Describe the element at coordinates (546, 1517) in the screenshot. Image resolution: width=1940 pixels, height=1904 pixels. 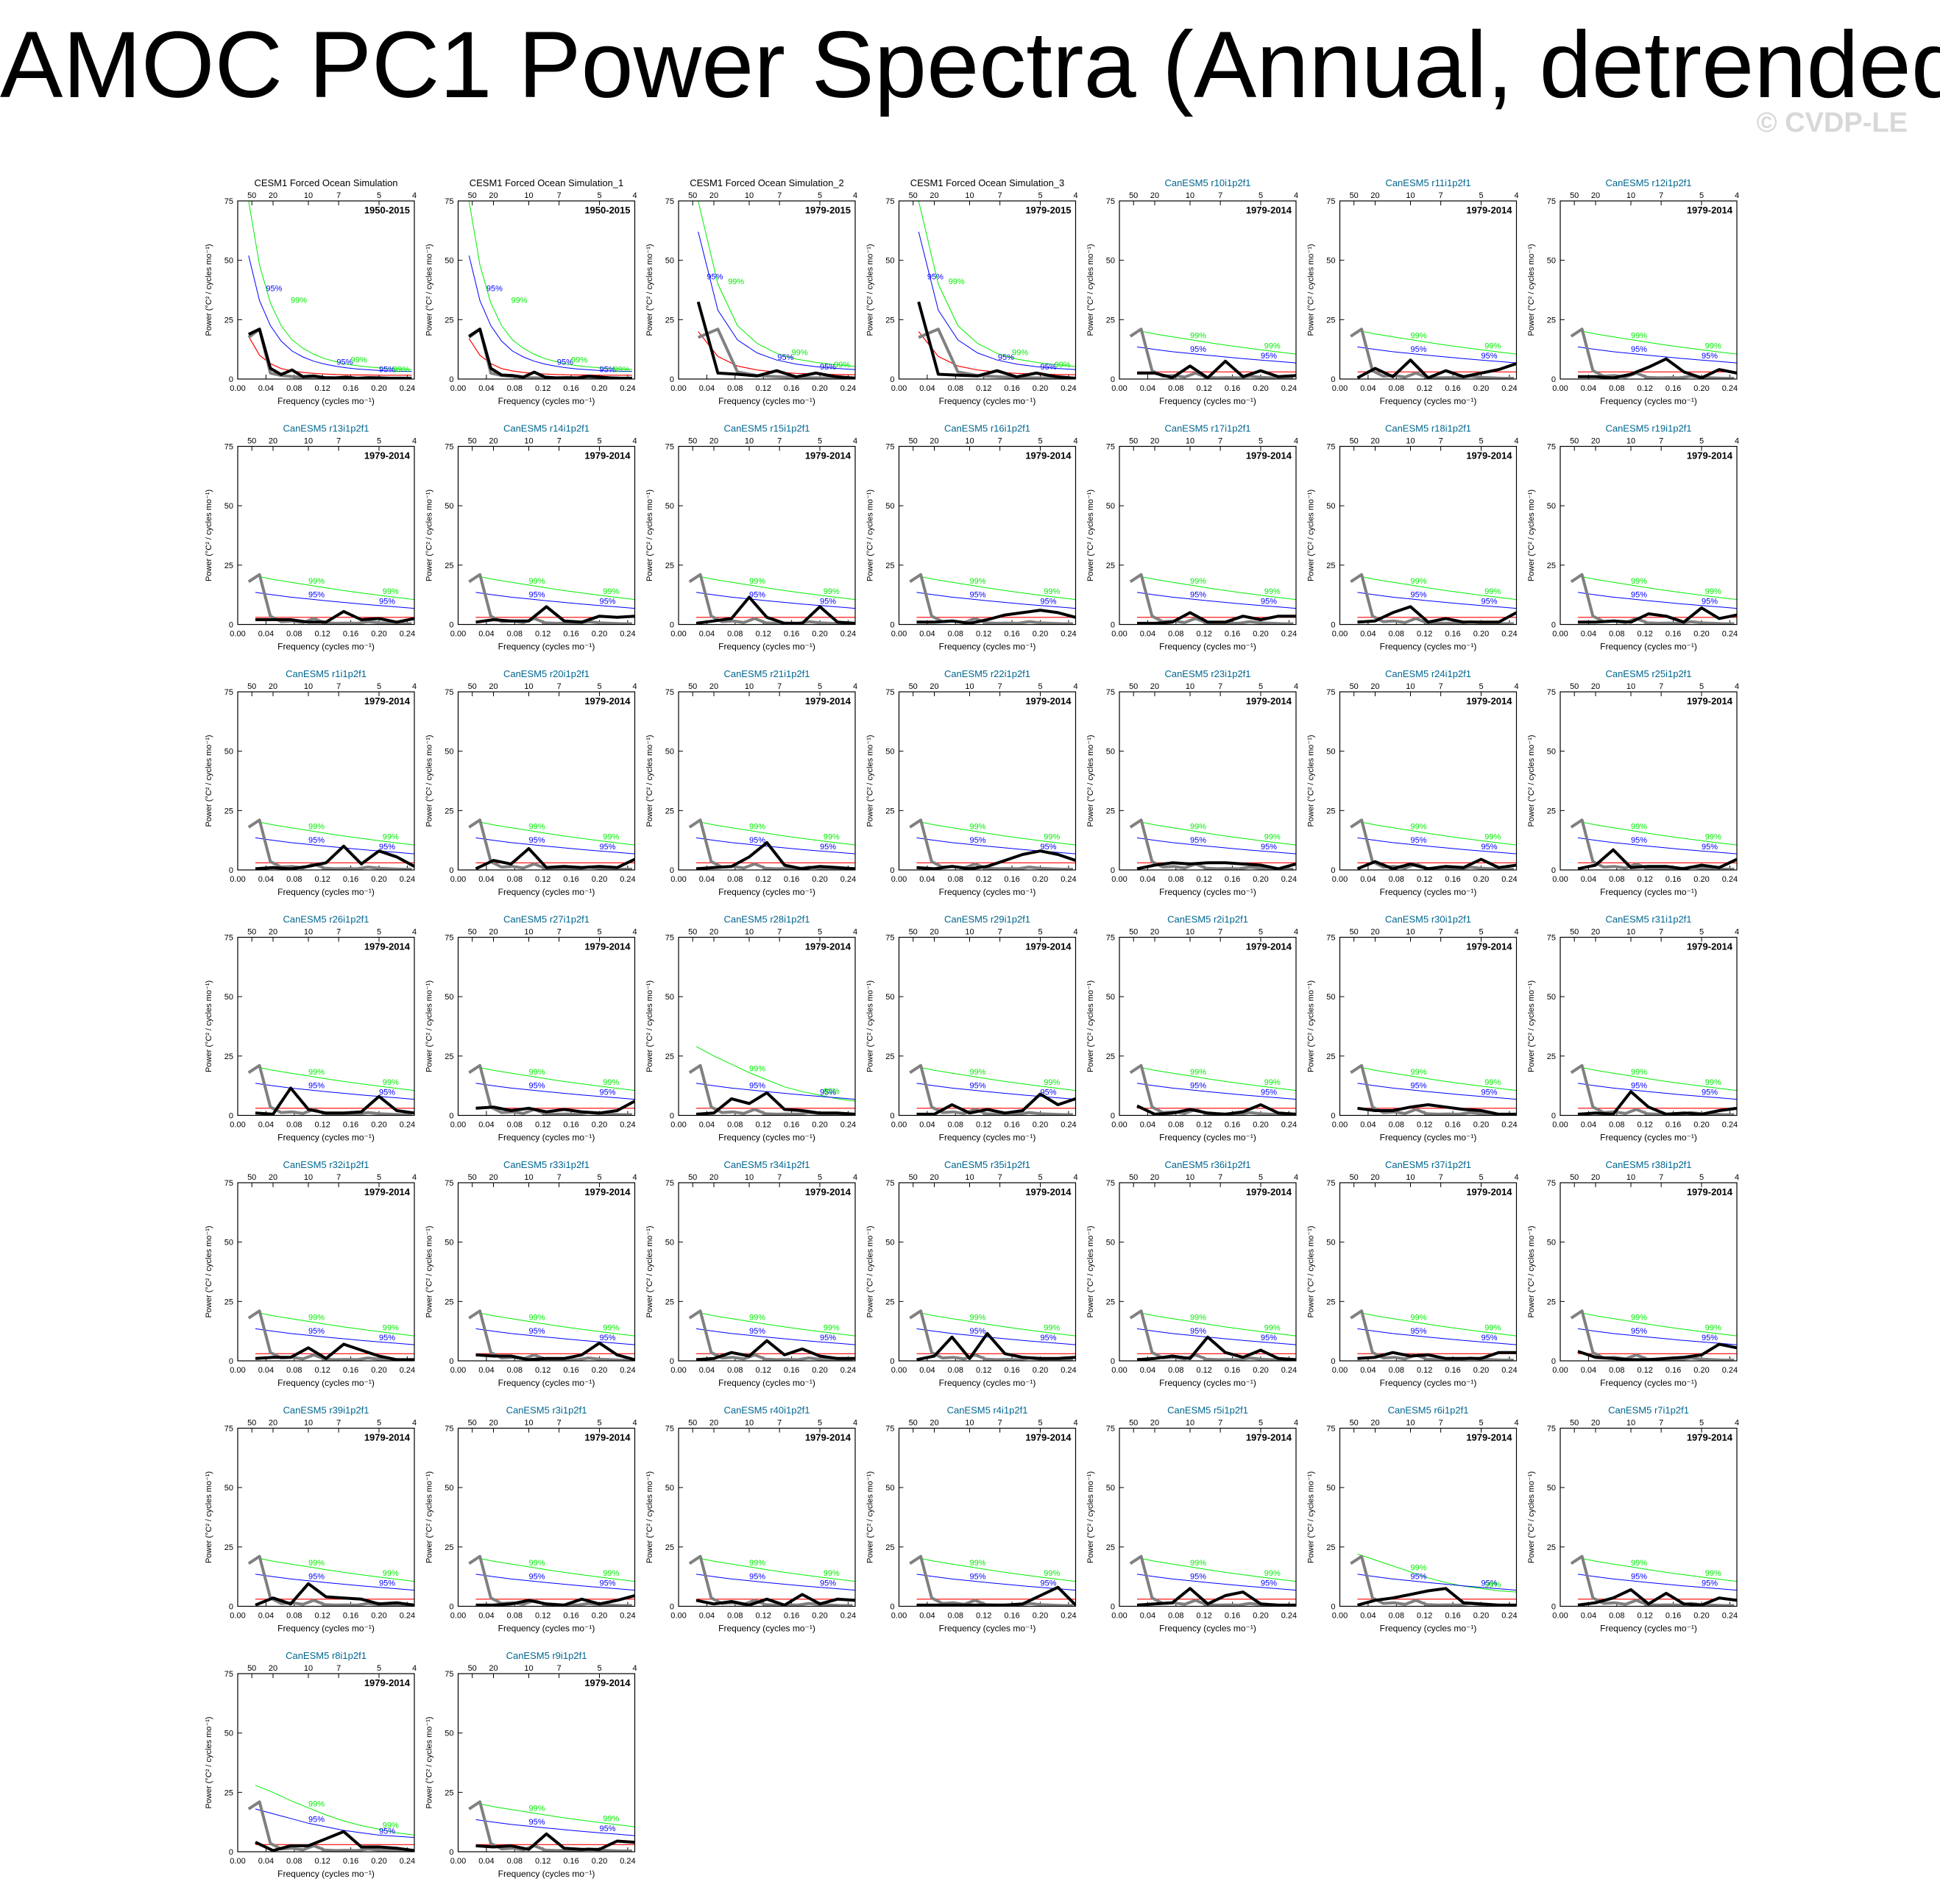
I see `panel-frame` at that location.